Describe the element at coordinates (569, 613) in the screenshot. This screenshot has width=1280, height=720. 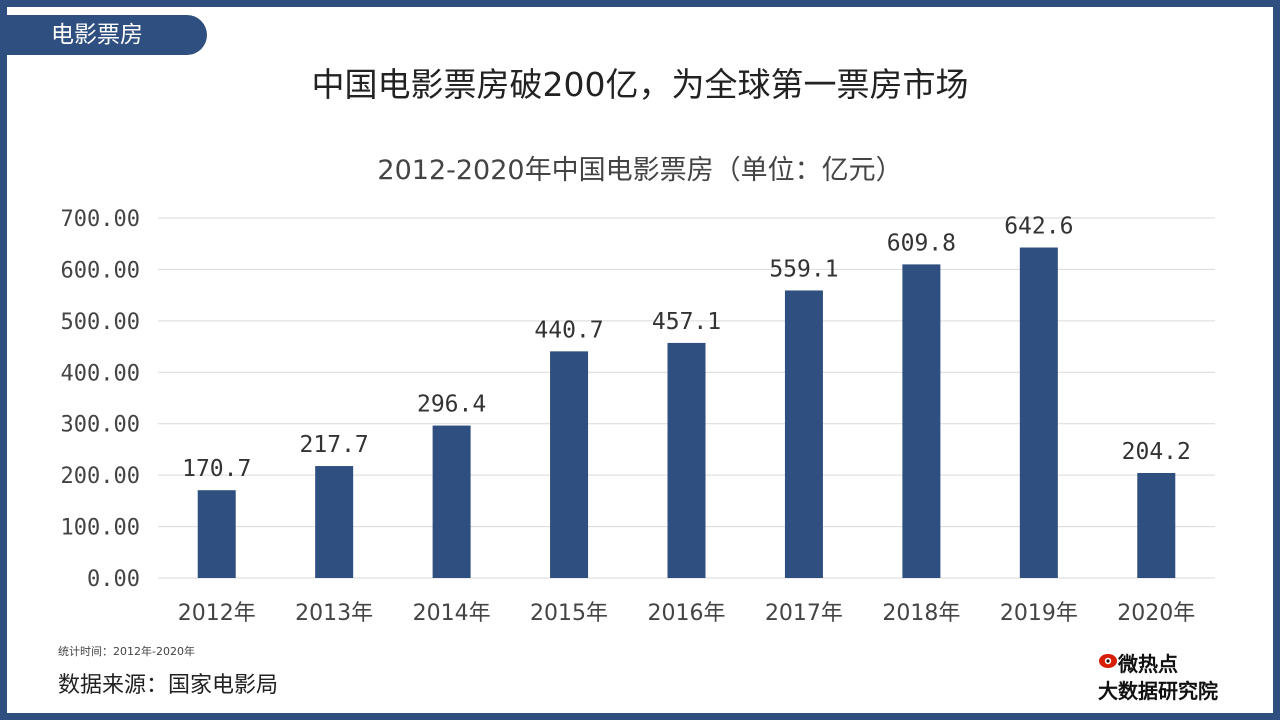
I see `x-tick-label: 2015年` at that location.